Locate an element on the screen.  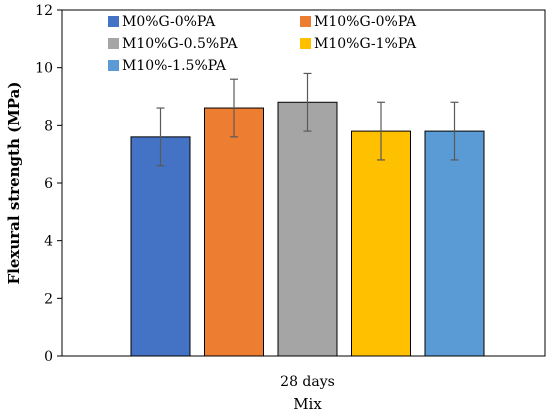
y-tick-label-4: 4 is located at coordinates (48, 242).